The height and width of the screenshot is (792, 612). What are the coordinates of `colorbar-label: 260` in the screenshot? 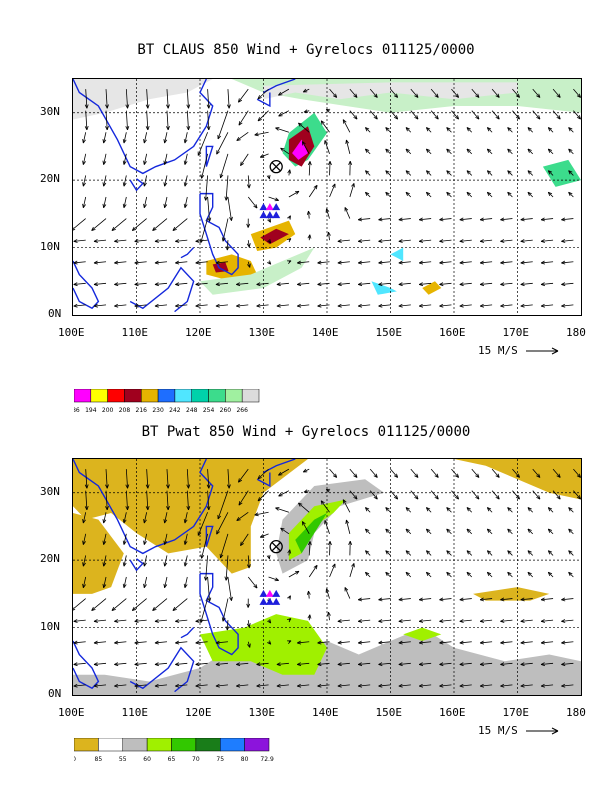 It's located at (226, 410).